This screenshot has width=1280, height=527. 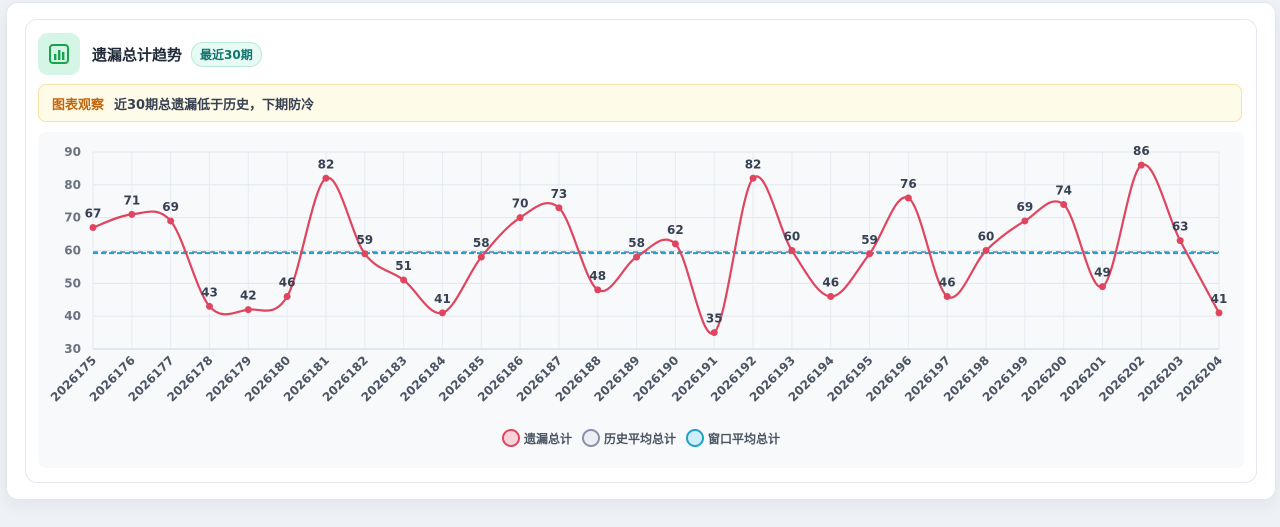 What do you see at coordinates (695, 438) in the screenshot?
I see `legend-swatch-window-avg` at bounding box center [695, 438].